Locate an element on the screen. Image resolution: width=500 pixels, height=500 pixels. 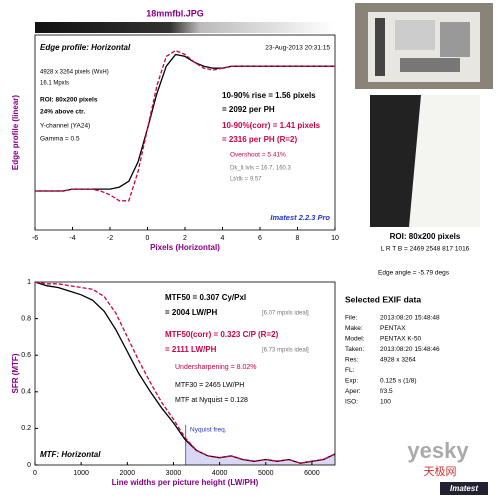
exif-title: Selected EXIF data is located at coordinates (383, 299).